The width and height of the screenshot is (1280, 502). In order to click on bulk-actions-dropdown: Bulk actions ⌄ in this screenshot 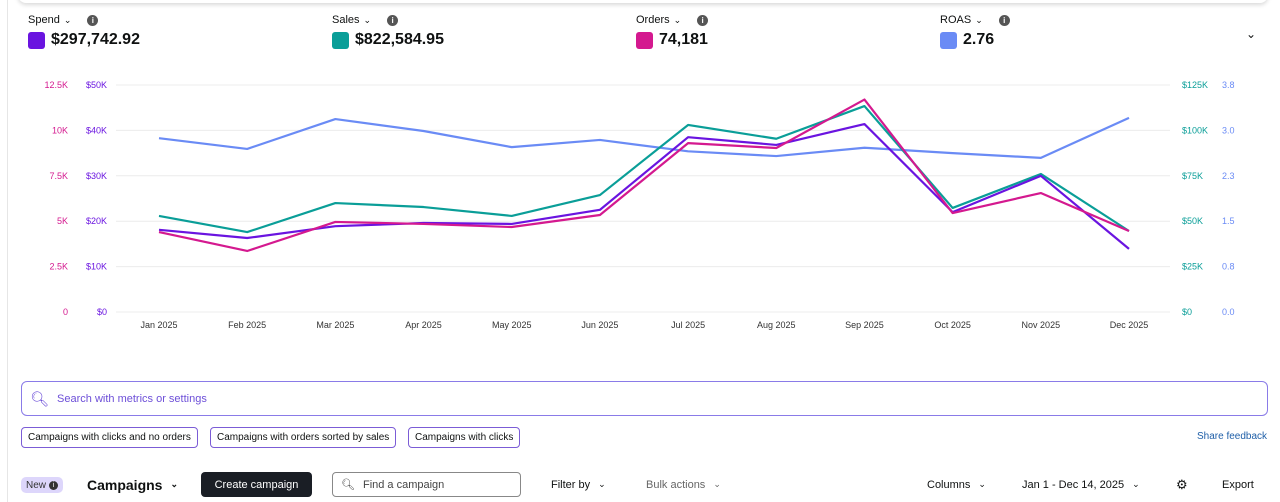, I will do `click(683, 484)`.